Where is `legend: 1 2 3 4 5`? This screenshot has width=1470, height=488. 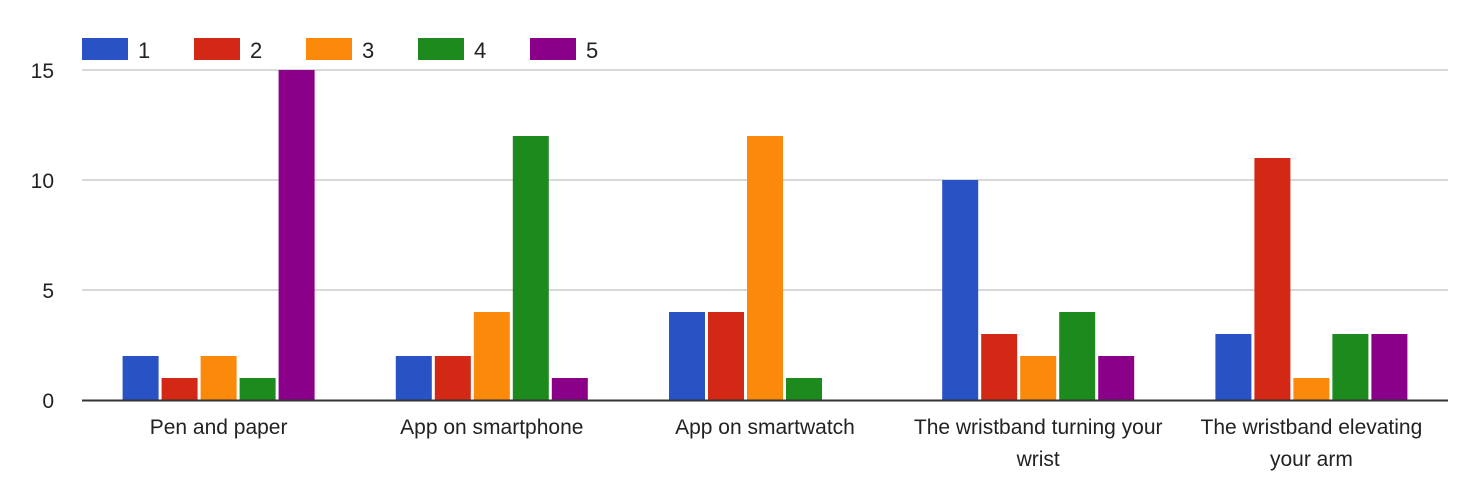 legend: 1 2 3 4 5 is located at coordinates (340, 50).